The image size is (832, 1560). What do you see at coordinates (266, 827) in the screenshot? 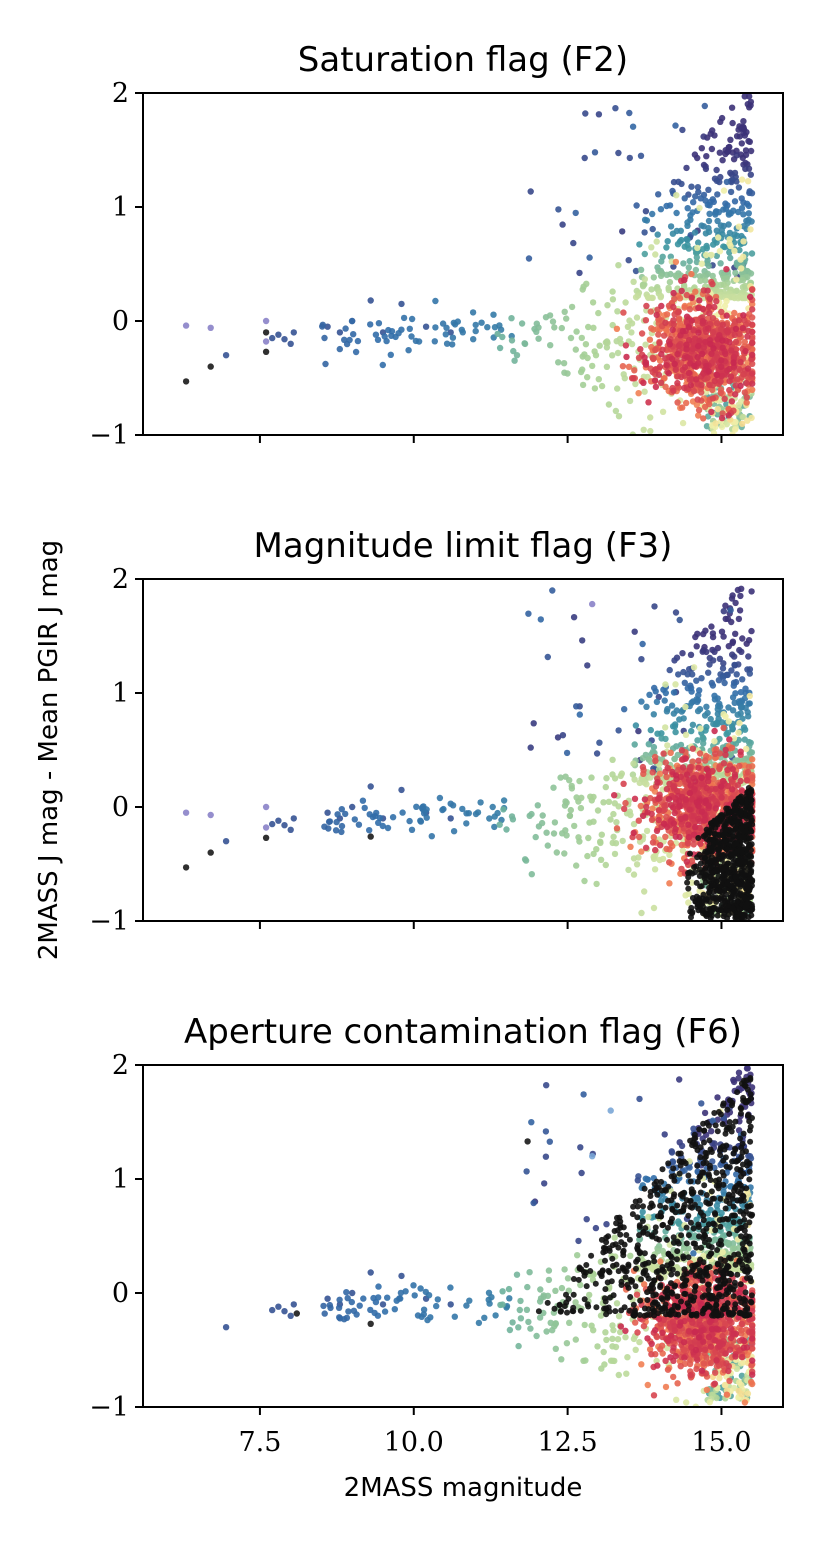
I see `faint-flagged-point` at bounding box center [266, 827].